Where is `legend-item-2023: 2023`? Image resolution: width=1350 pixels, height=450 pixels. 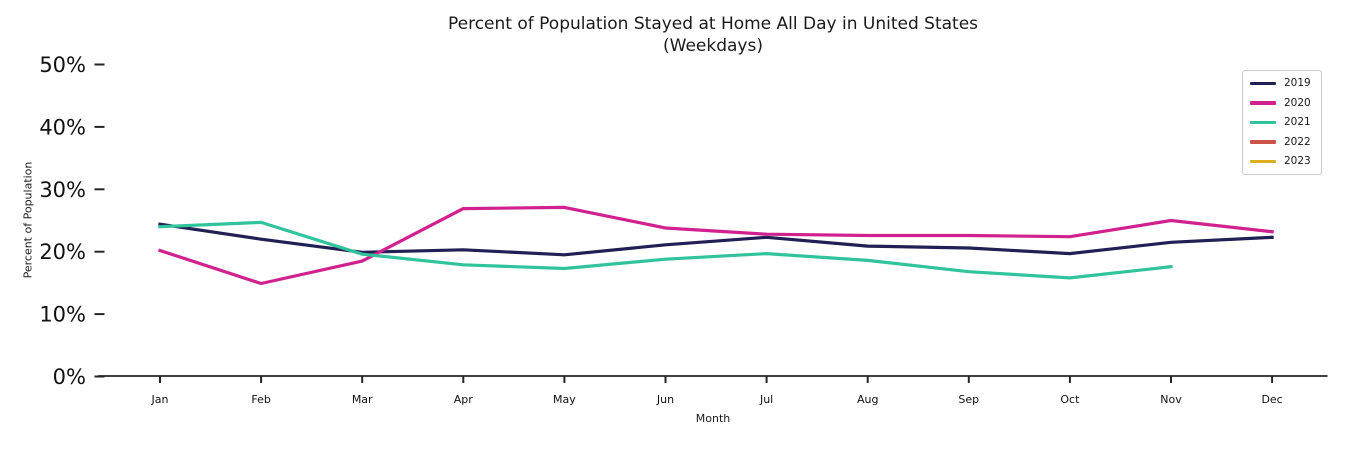 legend-item-2023: 2023 is located at coordinates (1282, 161).